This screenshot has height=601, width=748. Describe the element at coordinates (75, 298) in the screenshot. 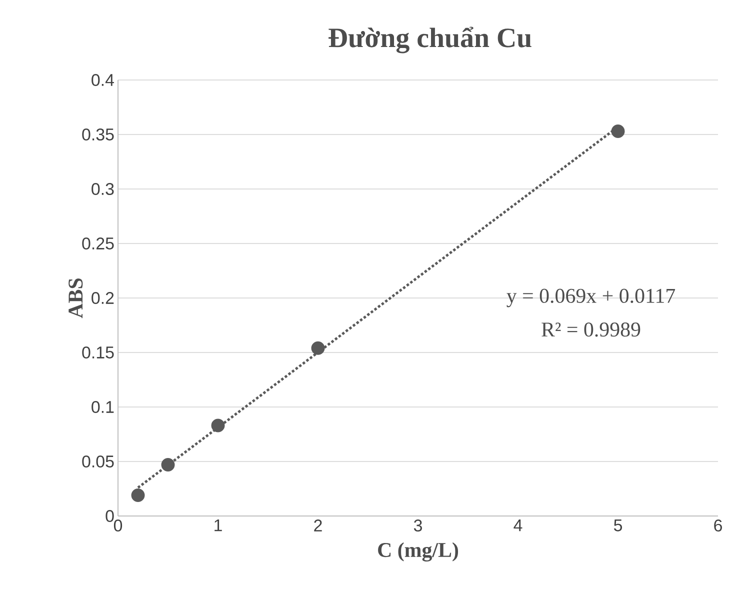

I see `y-axis-title: ABS` at that location.